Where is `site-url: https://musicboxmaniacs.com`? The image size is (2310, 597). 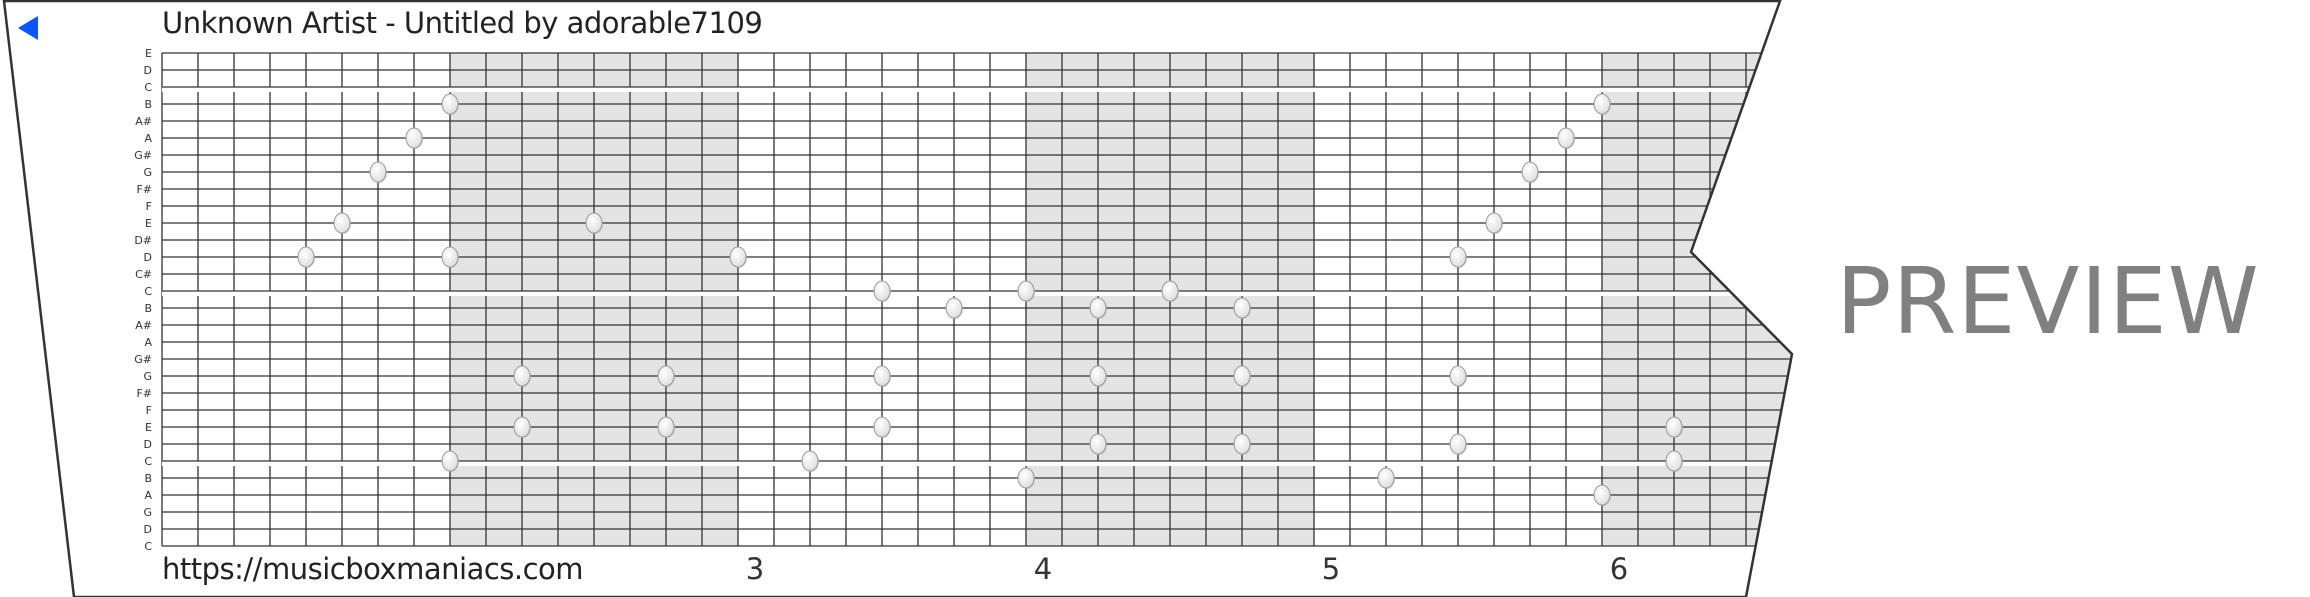
site-url: https://musicboxmaniacs.com is located at coordinates (373, 569).